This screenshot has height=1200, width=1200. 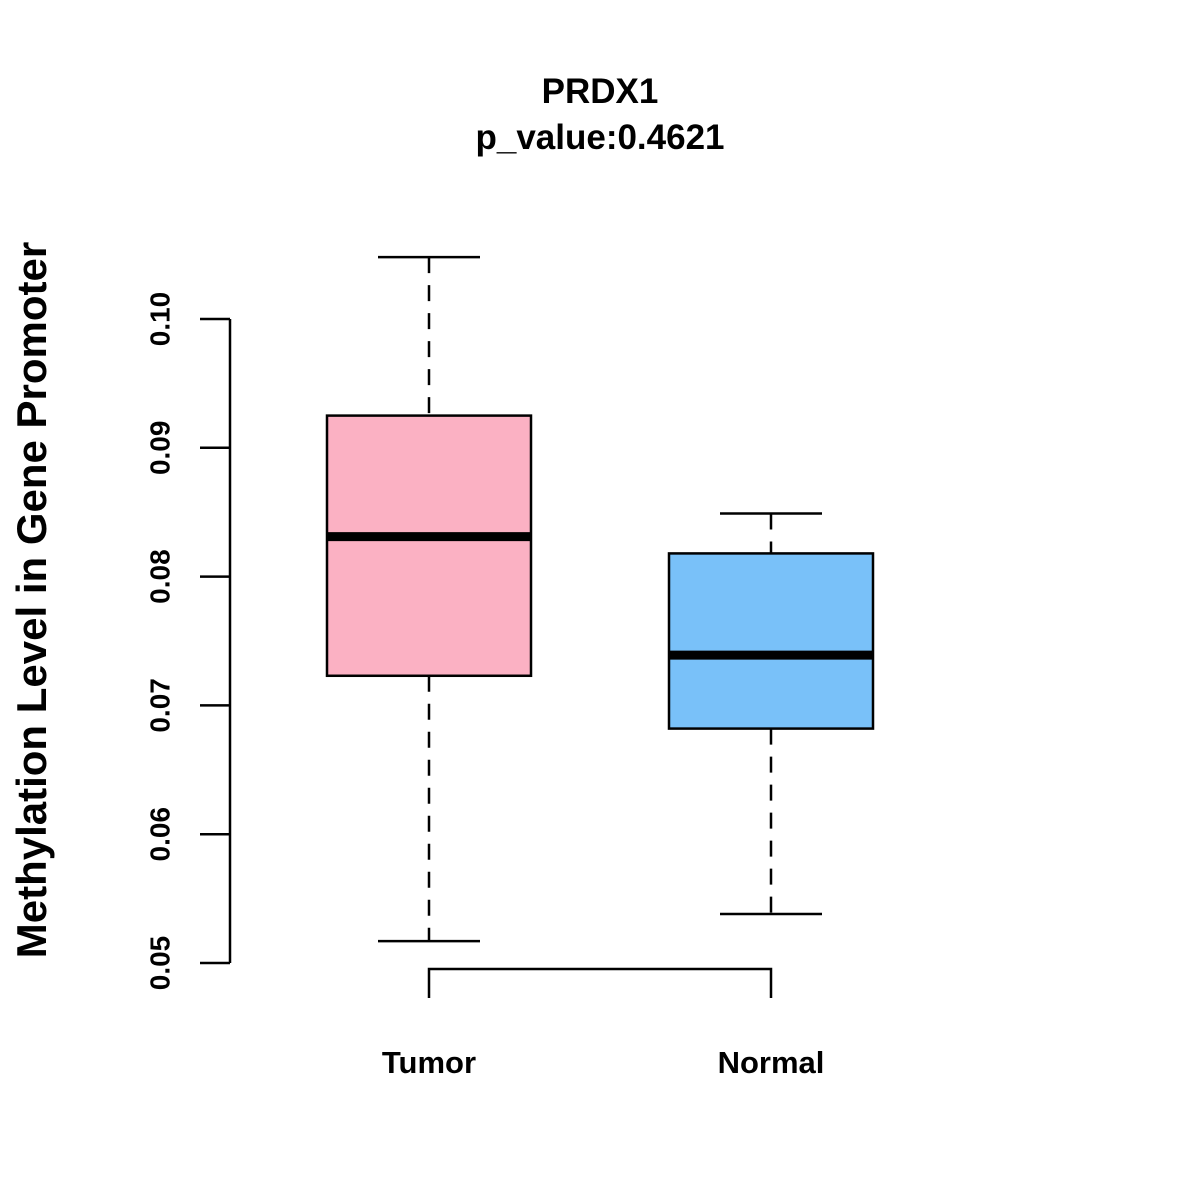 I want to click on x-tick-label-tumor: Tumor, so click(x=429, y=1062).